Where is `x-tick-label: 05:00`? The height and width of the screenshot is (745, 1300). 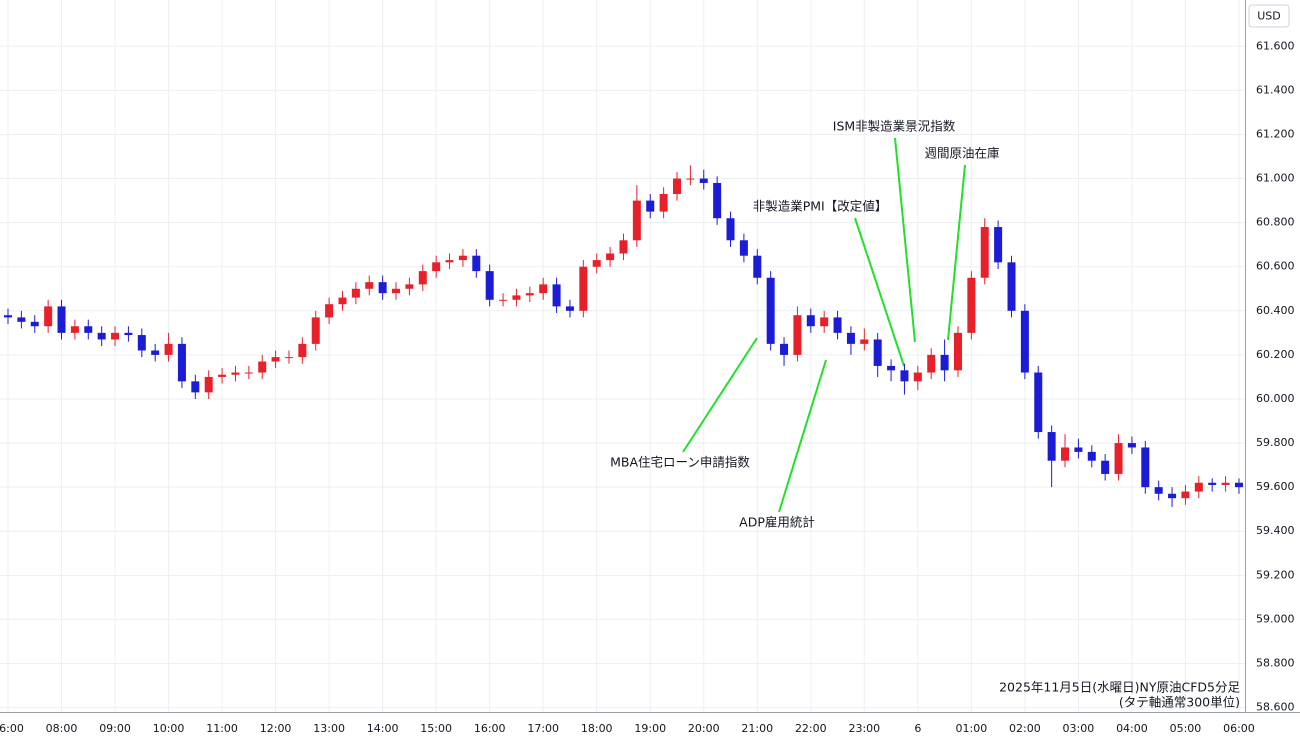
x-tick-label: 05:00 is located at coordinates (1186, 728).